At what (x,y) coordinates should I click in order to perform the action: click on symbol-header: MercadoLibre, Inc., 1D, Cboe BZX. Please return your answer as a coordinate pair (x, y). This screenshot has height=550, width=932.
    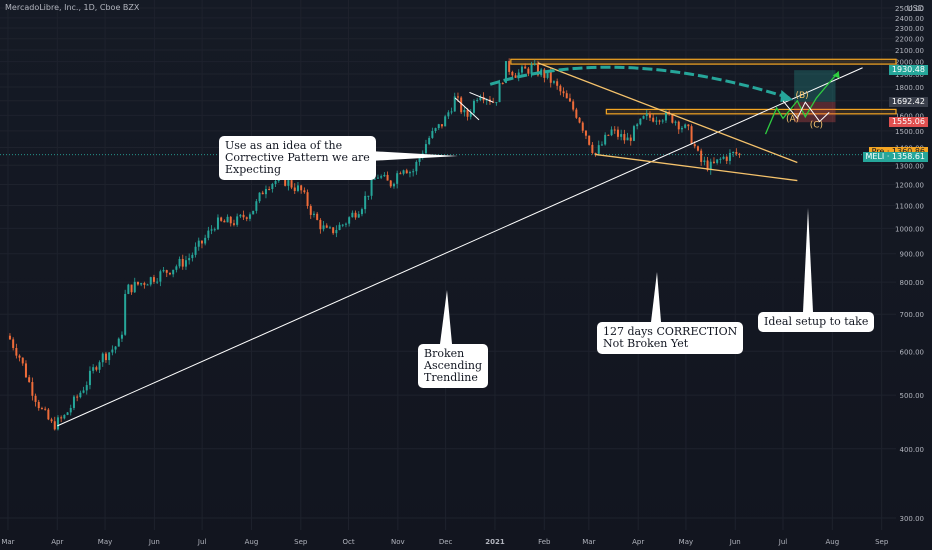
    Looking at the image, I should click on (72, 7).